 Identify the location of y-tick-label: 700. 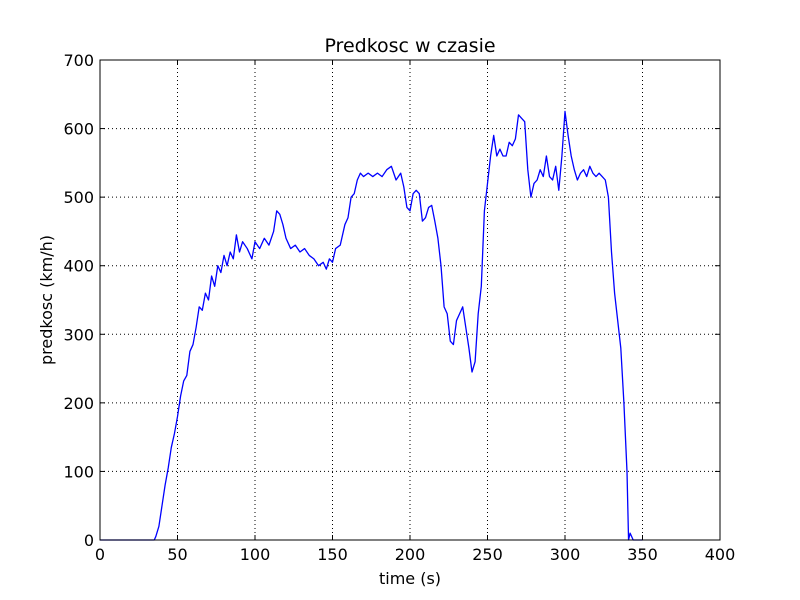
(78, 60).